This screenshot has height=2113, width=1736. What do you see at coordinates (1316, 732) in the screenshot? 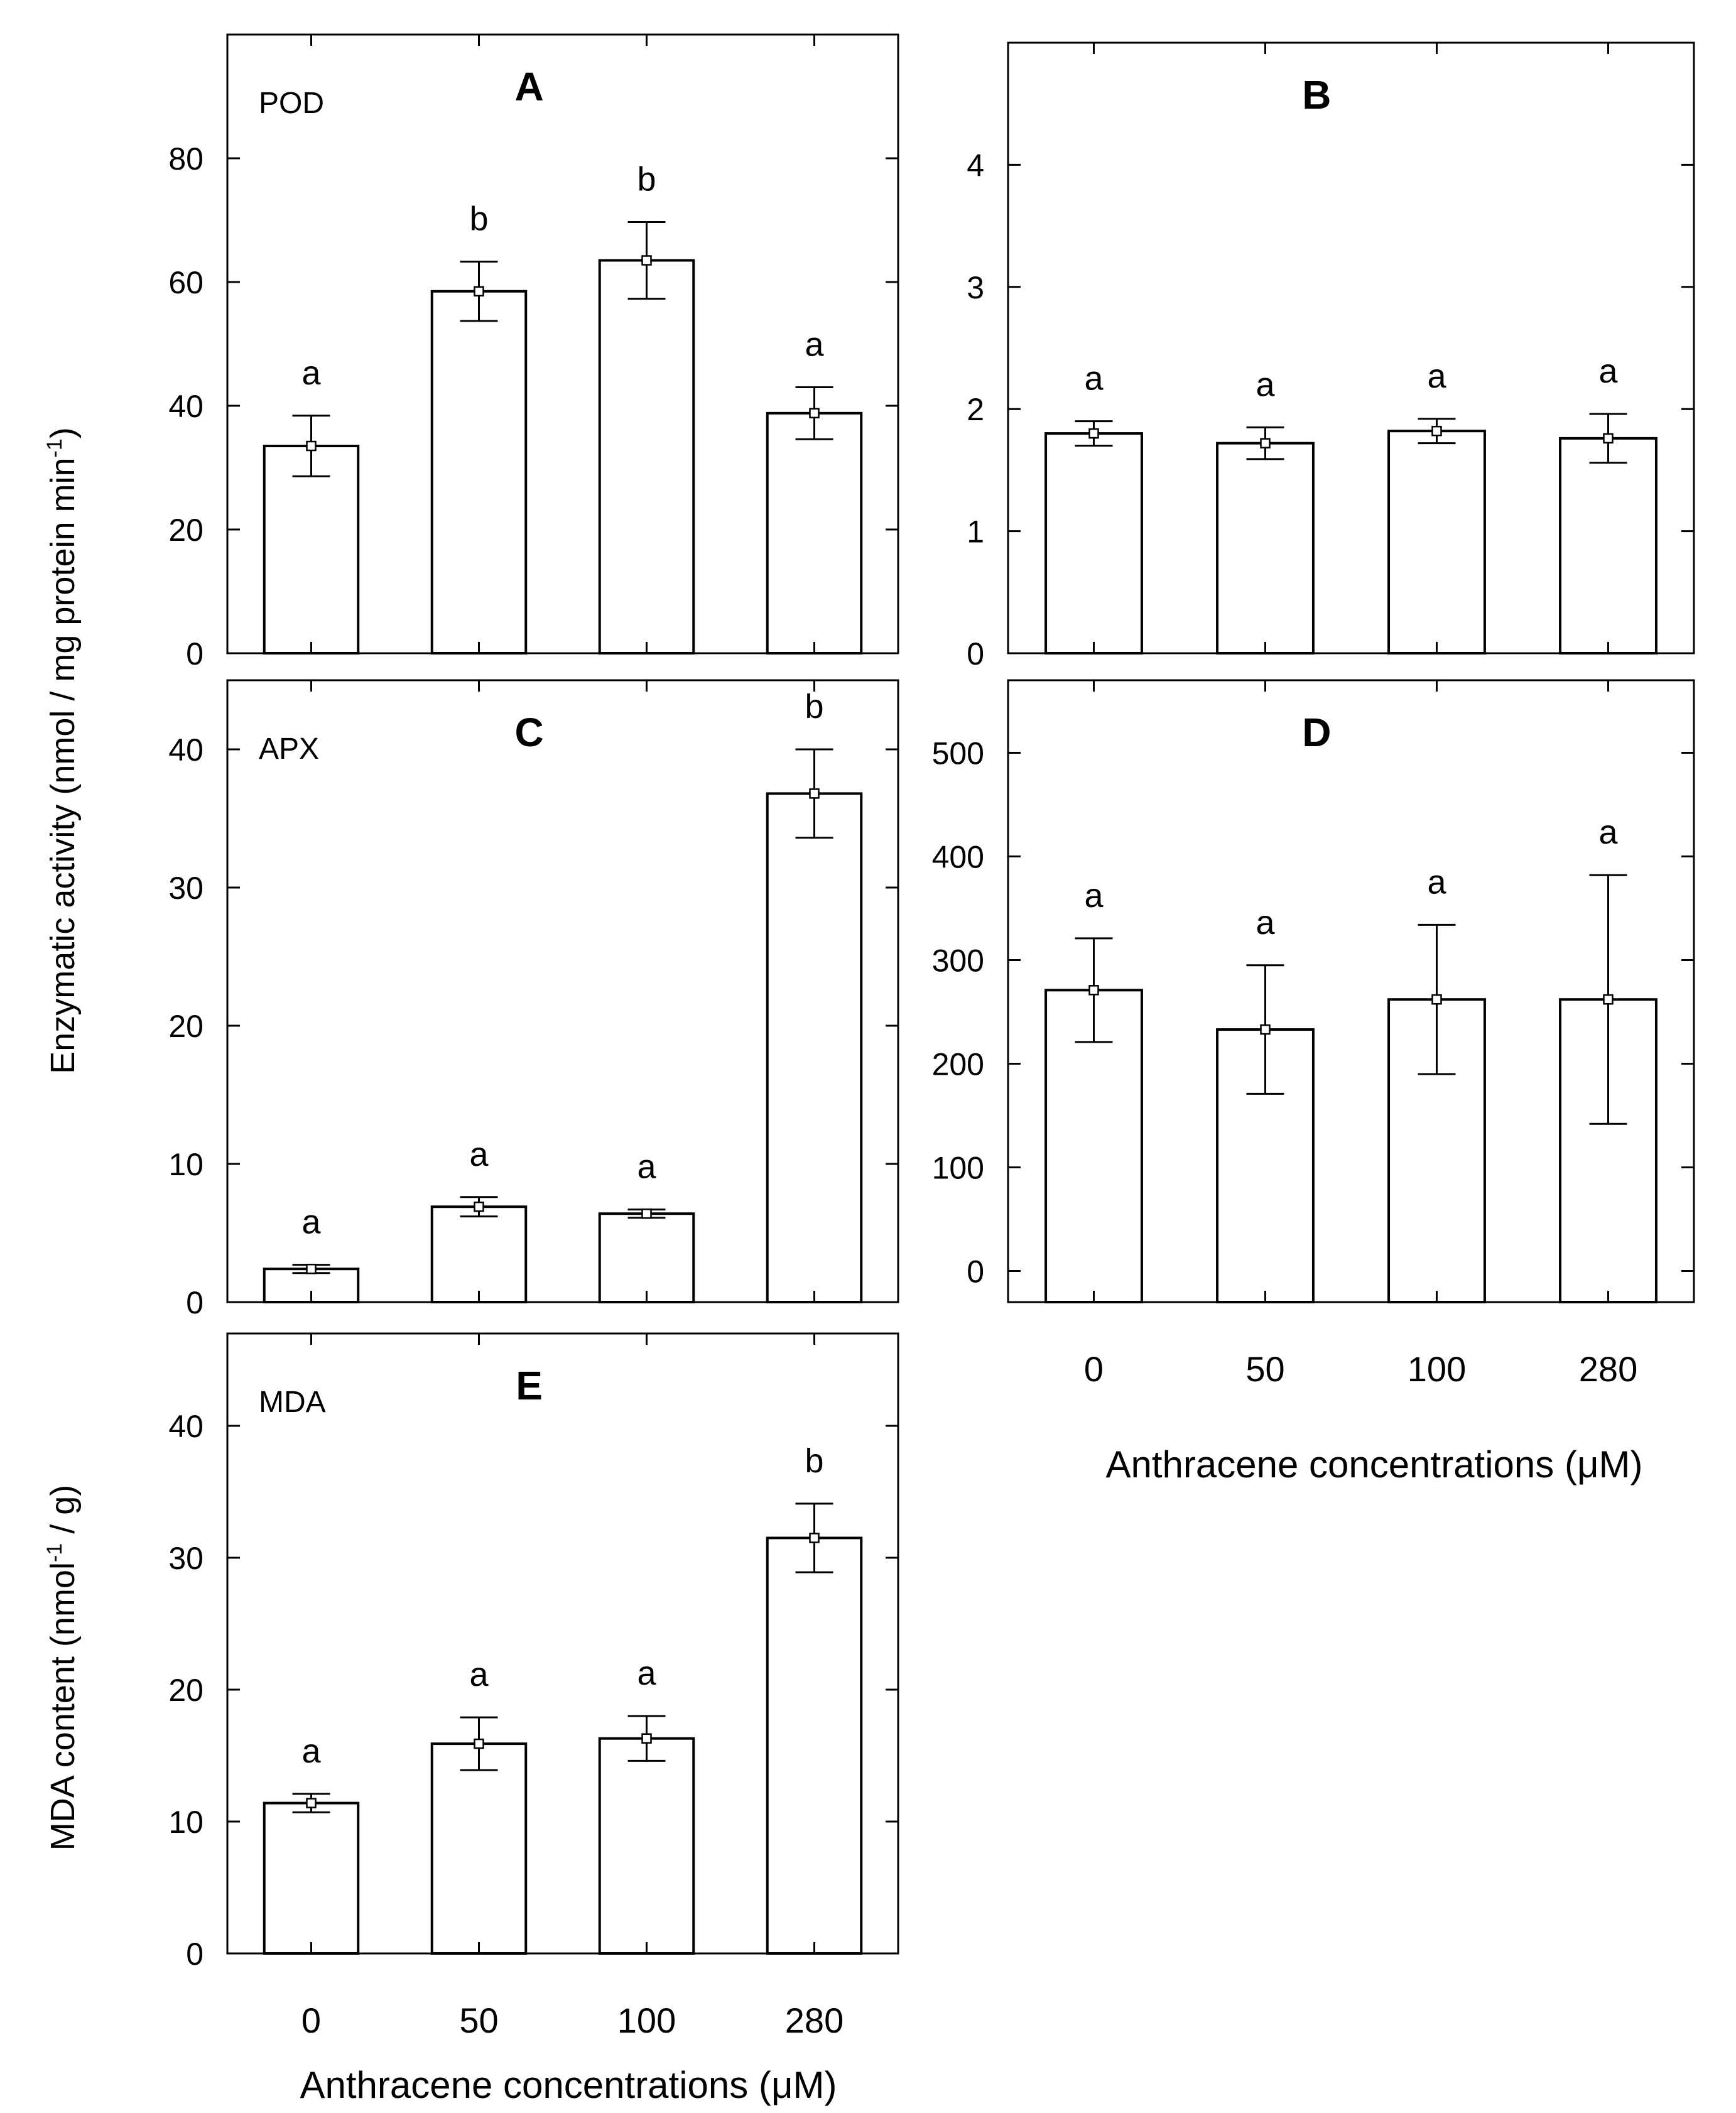
I see `panel-letter-d: D` at bounding box center [1316, 732].